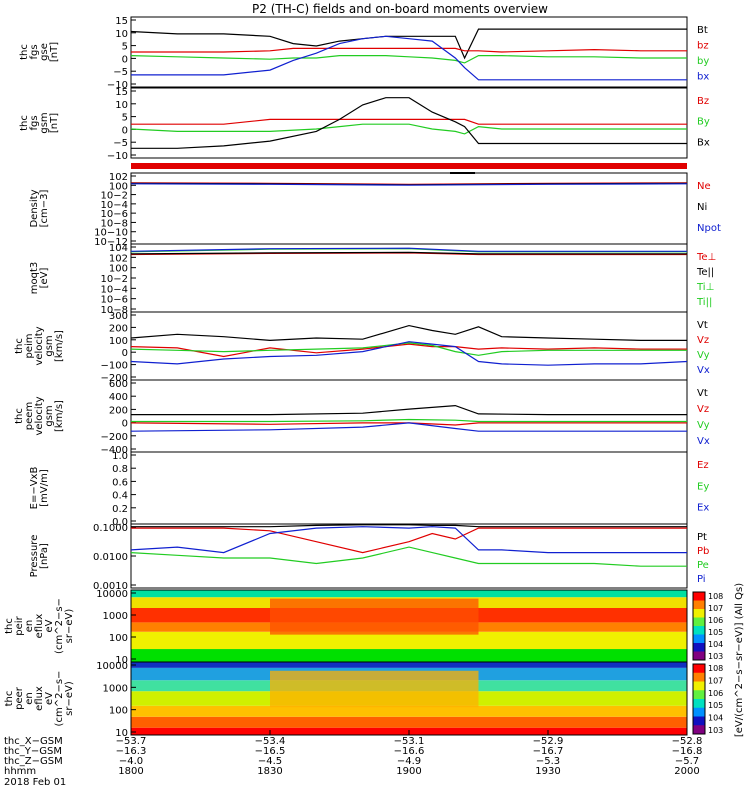 This screenshot has height=800, width=750. Describe the element at coordinates (687, 751) in the screenshot. I see `xaxis-value: −16.8` at that location.